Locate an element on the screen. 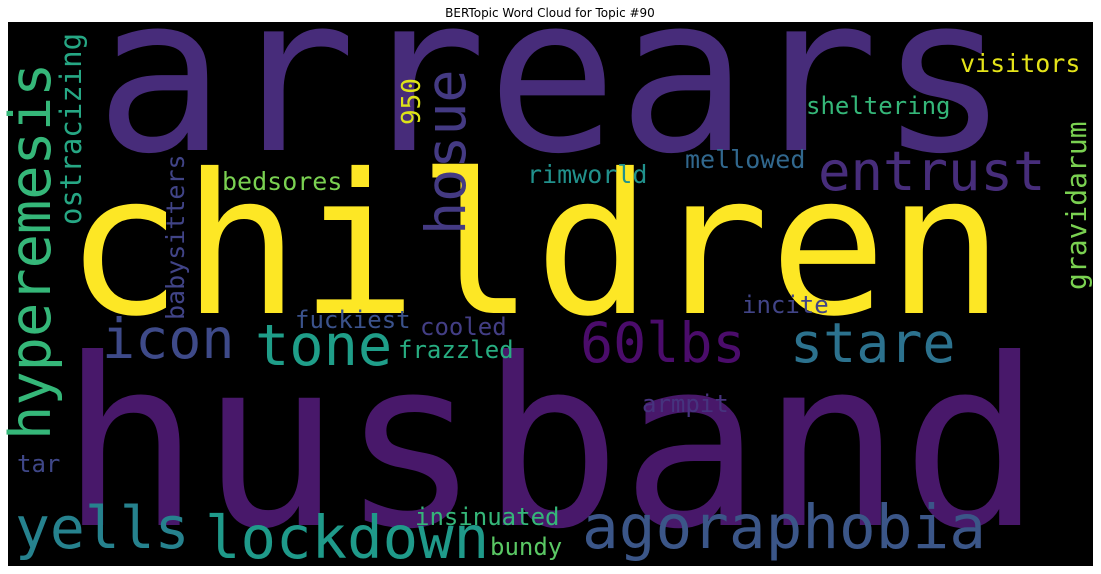 The height and width of the screenshot is (574, 1101). word: gravidarum is located at coordinates (1076, 205).